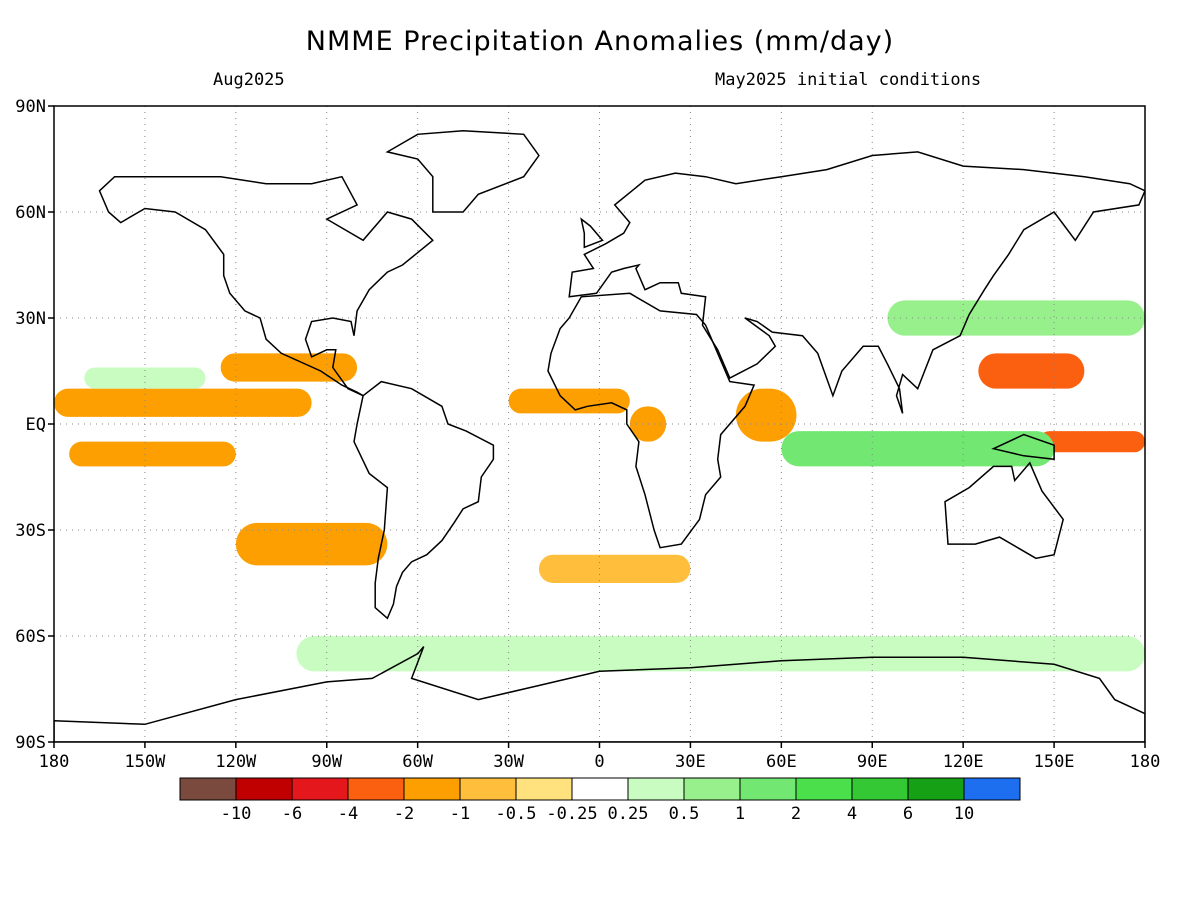 The height and width of the screenshot is (900, 1200). Describe the element at coordinates (963, 762) in the screenshot. I see `lon-label: 120E` at that location.